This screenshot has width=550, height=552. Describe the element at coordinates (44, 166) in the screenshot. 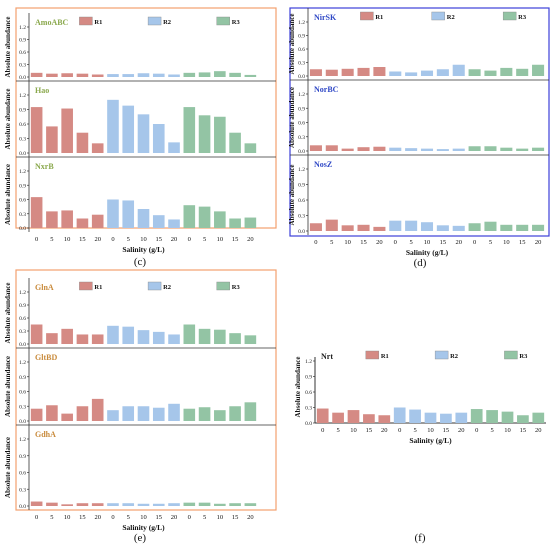

I see `subplot-label: NxrB` at that location.